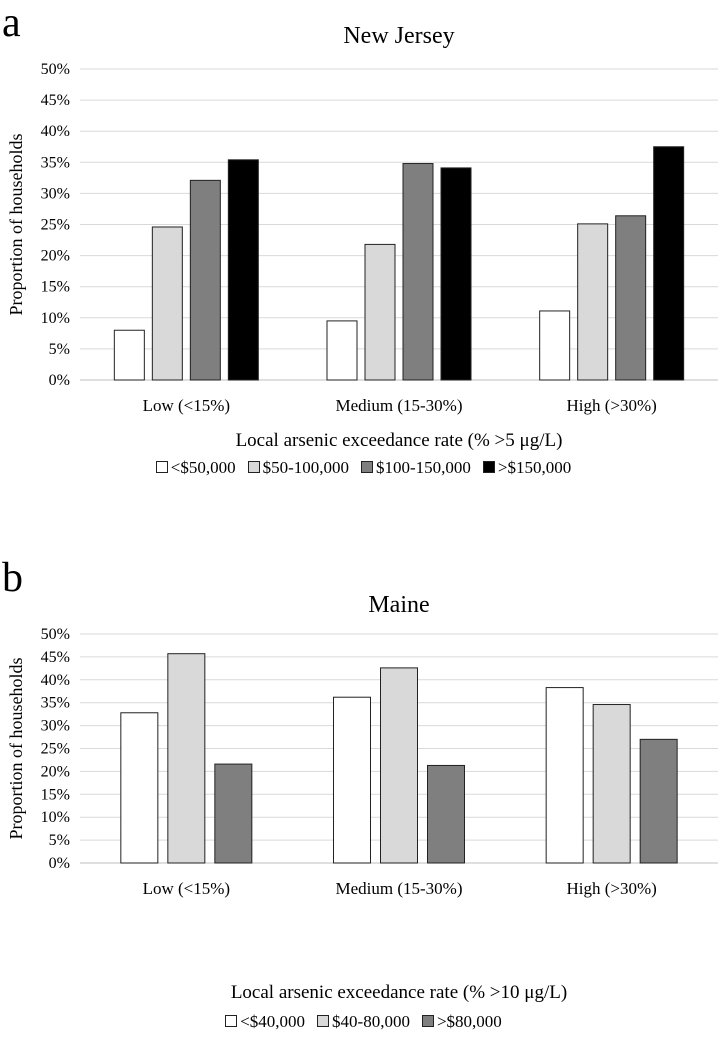 The height and width of the screenshot is (1050, 727). Describe the element at coordinates (12, 578) in the screenshot. I see `panel-label: b` at that location.